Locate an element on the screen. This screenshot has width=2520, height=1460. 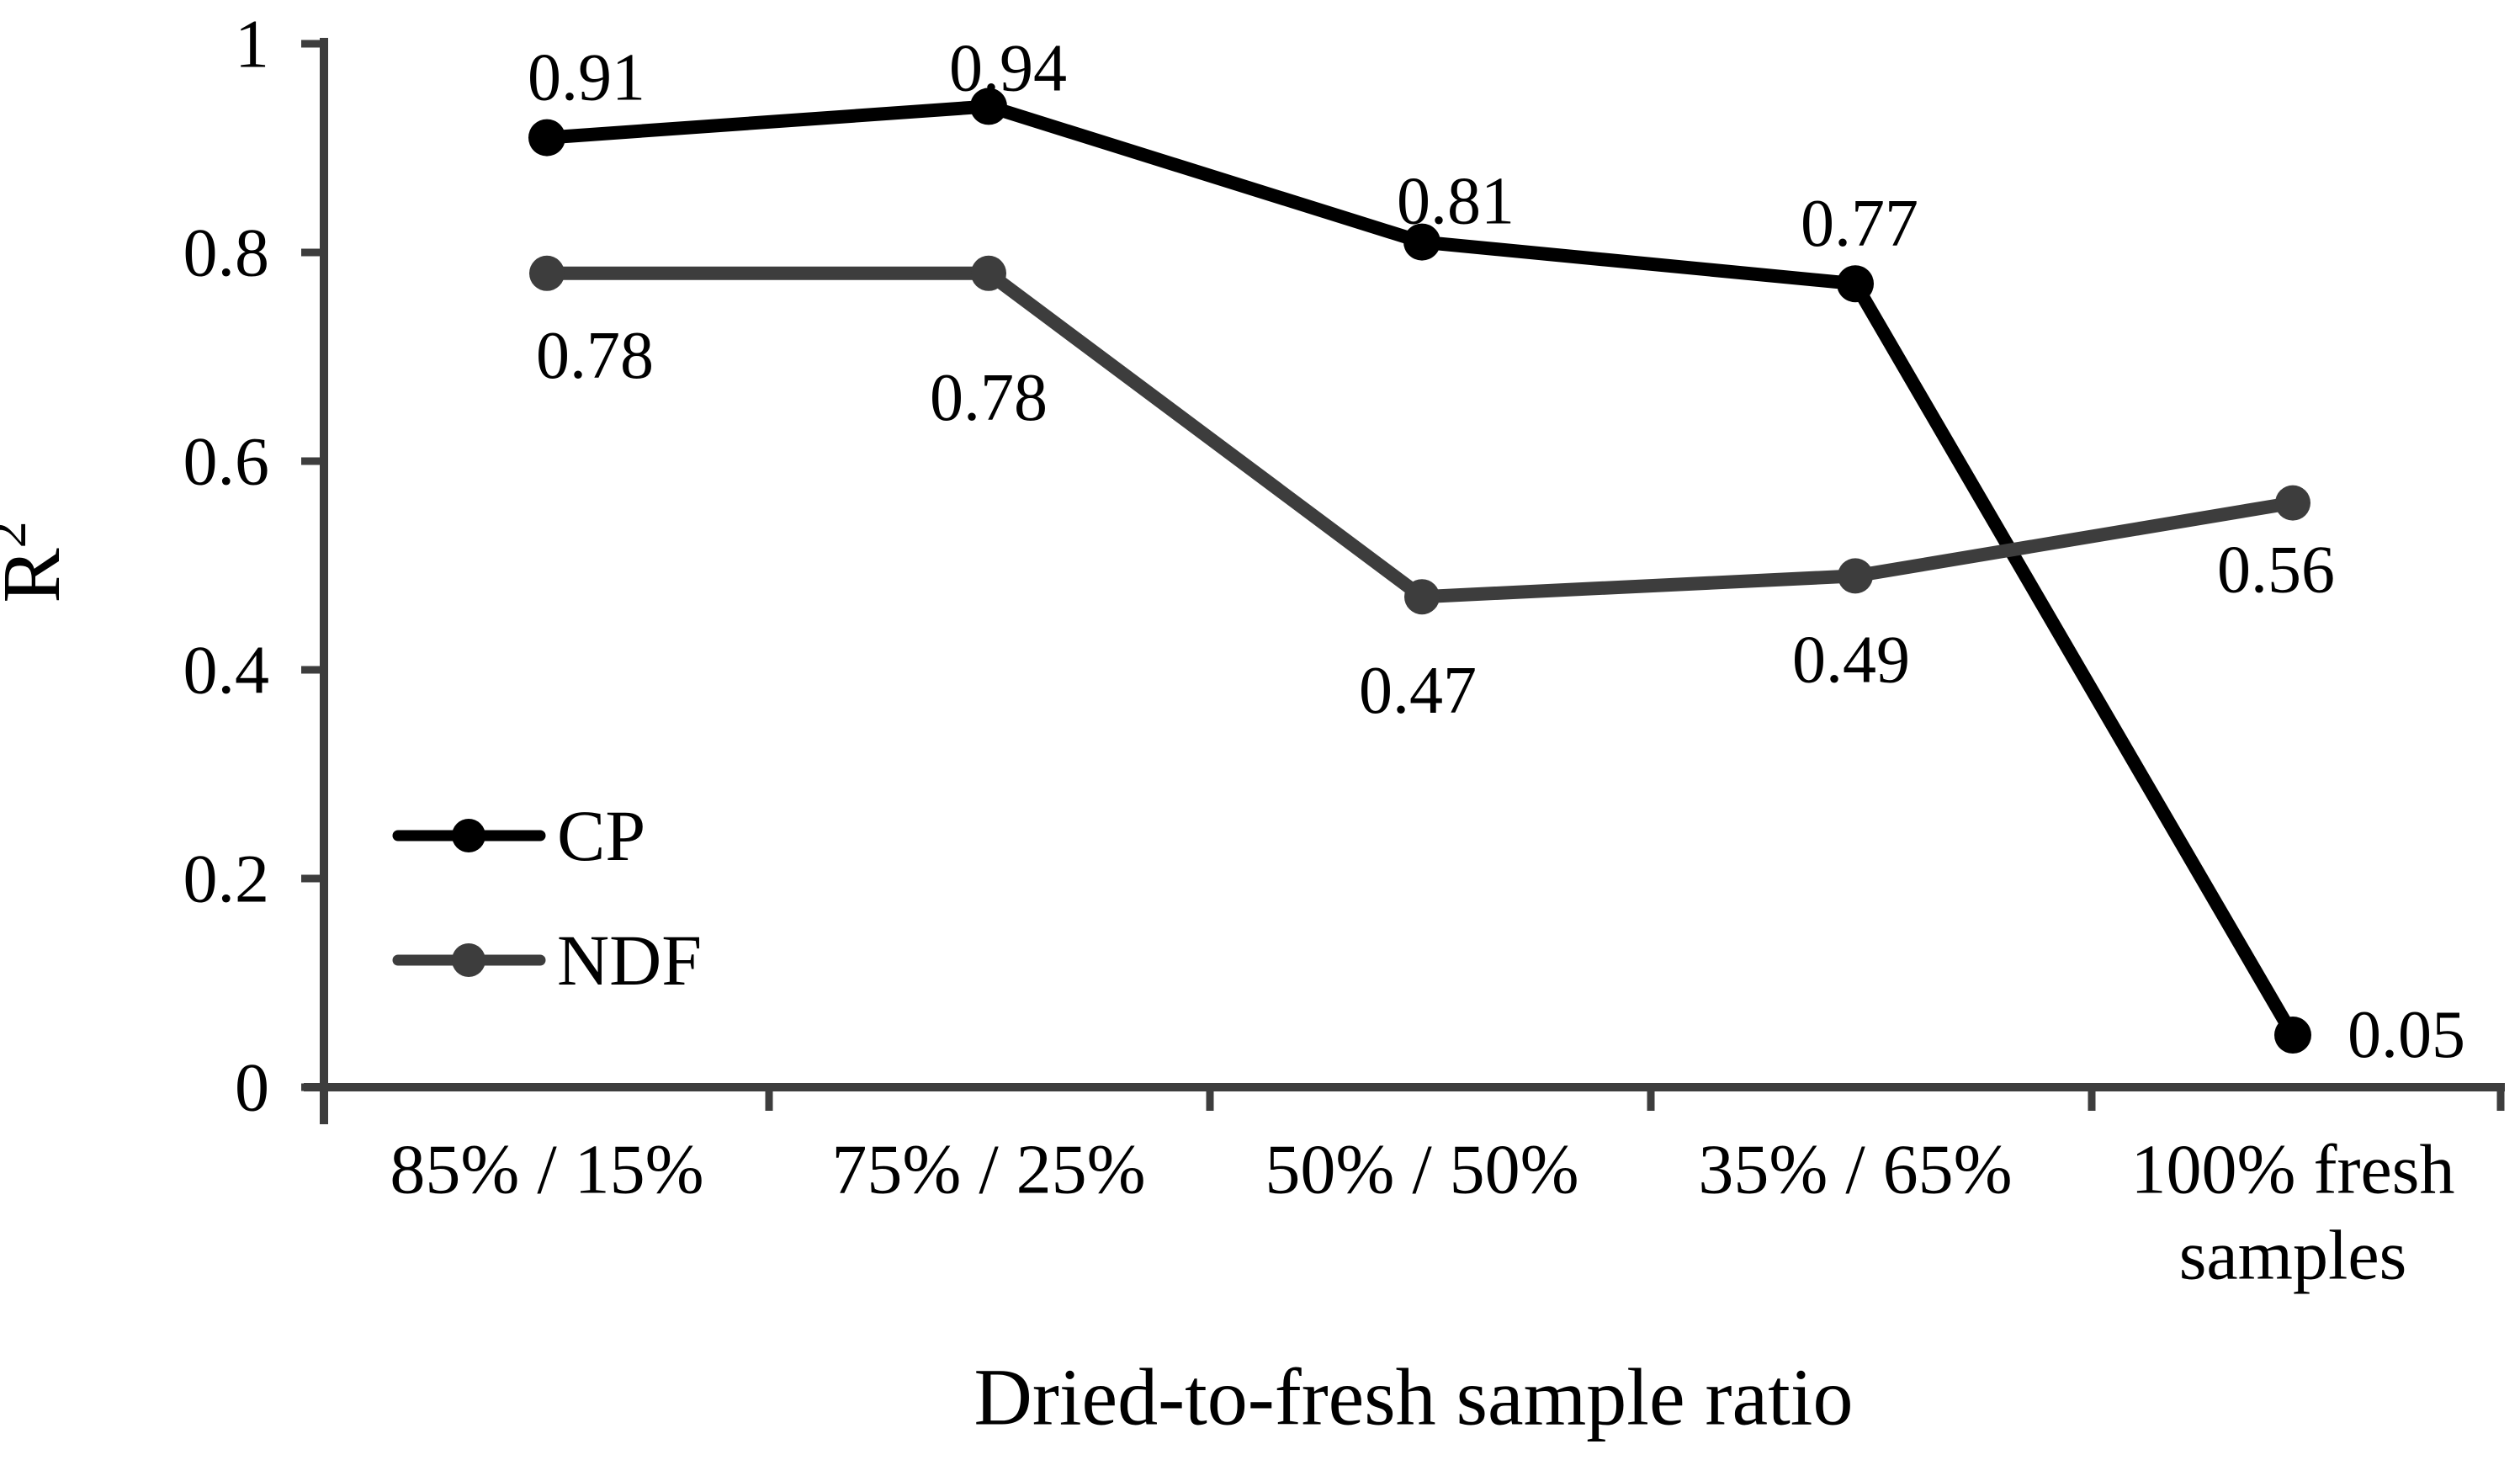
data-point-label-cp: 0.81 is located at coordinates (1456, 202).